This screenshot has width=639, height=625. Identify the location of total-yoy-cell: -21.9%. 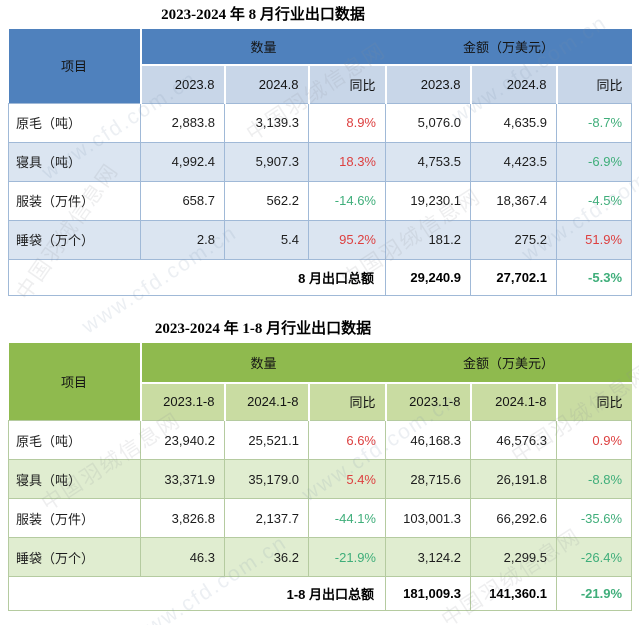
(594, 593).